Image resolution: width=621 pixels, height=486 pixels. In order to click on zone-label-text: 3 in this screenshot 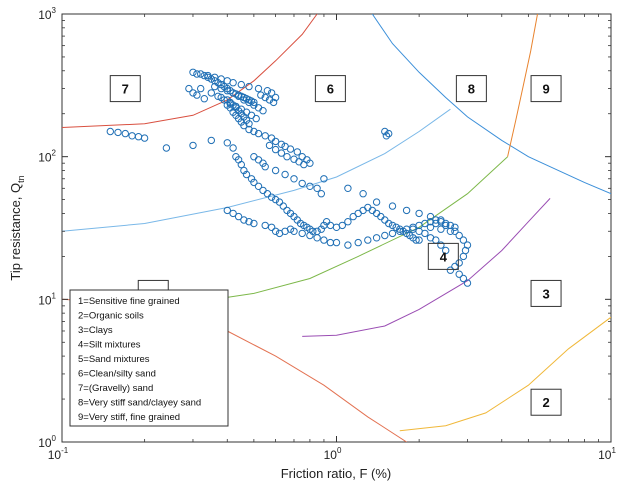, I will do `click(545, 293)`.